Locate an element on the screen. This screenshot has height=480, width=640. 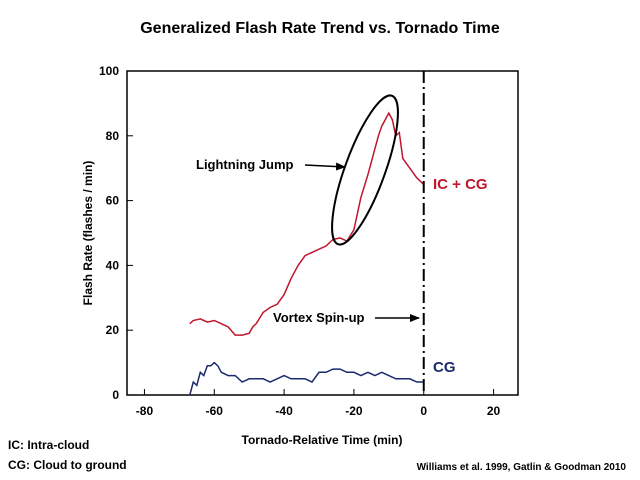
series-line-cg is located at coordinates (306, 378).